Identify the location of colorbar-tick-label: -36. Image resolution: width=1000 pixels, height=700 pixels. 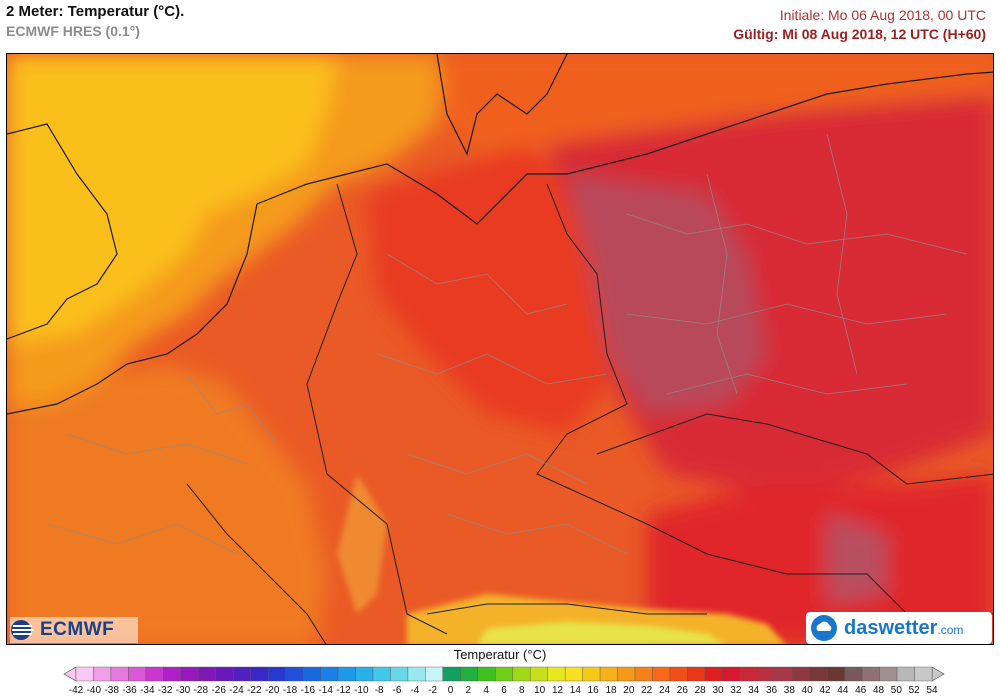
(129, 690).